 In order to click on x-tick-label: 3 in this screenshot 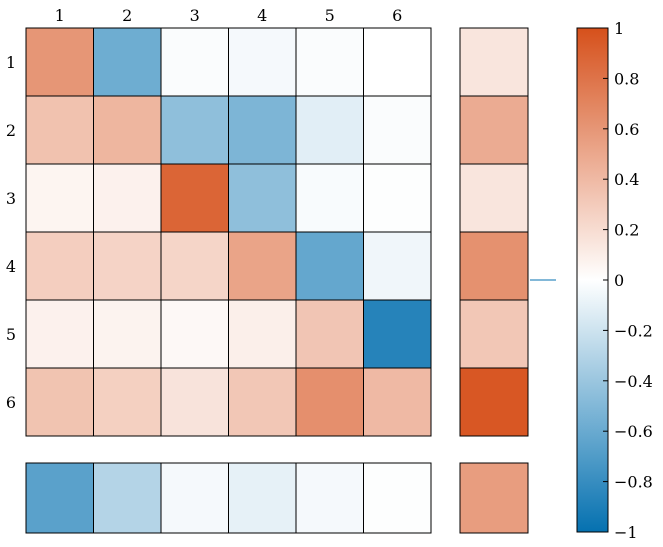, I will do `click(195, 15)`.